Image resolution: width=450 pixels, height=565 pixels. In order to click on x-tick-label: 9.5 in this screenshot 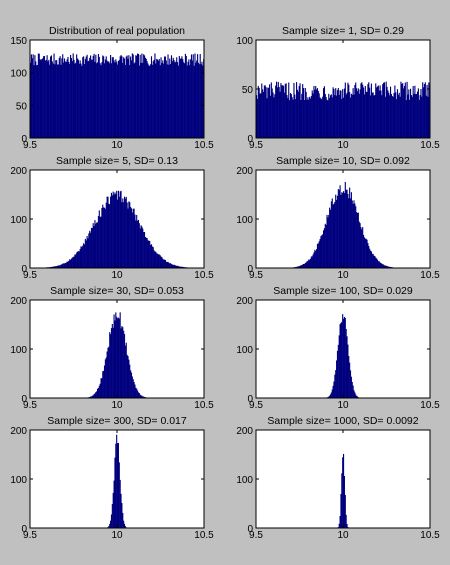, I will do `click(30, 535)`.